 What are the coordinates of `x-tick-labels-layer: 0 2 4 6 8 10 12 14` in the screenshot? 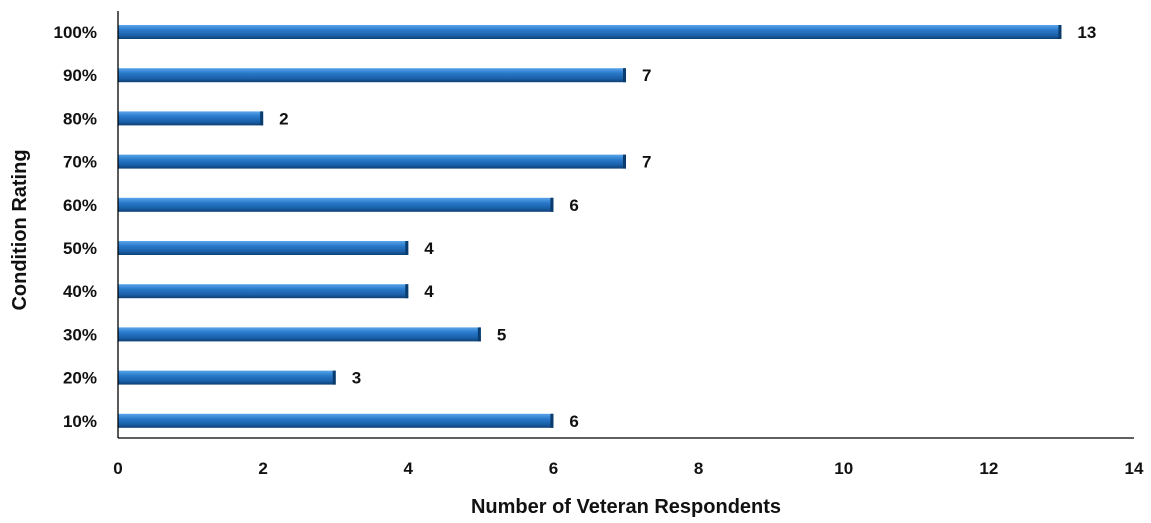 It's located at (628, 468).